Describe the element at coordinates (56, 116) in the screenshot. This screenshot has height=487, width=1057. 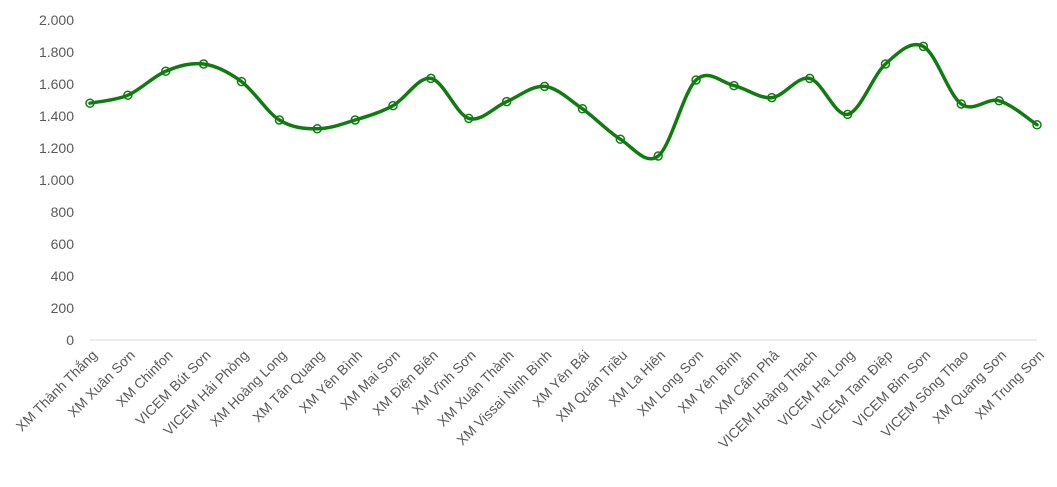
I see `y-tick-label: 1.400` at that location.